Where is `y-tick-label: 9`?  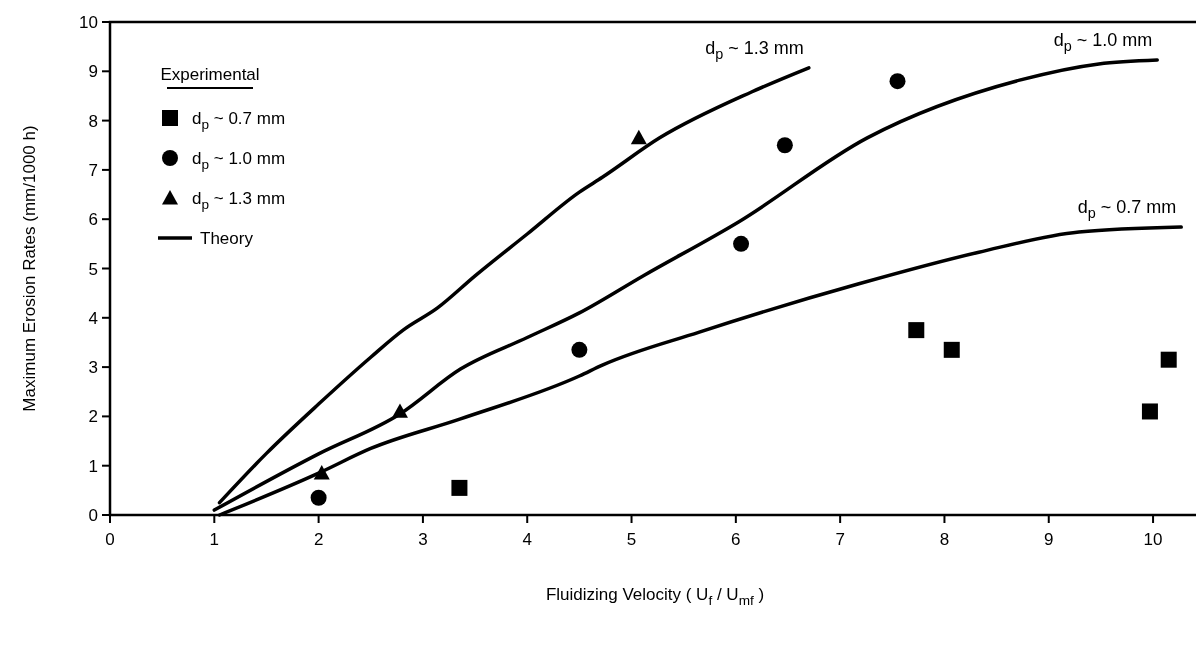 y-tick-label: 9 is located at coordinates (93, 72).